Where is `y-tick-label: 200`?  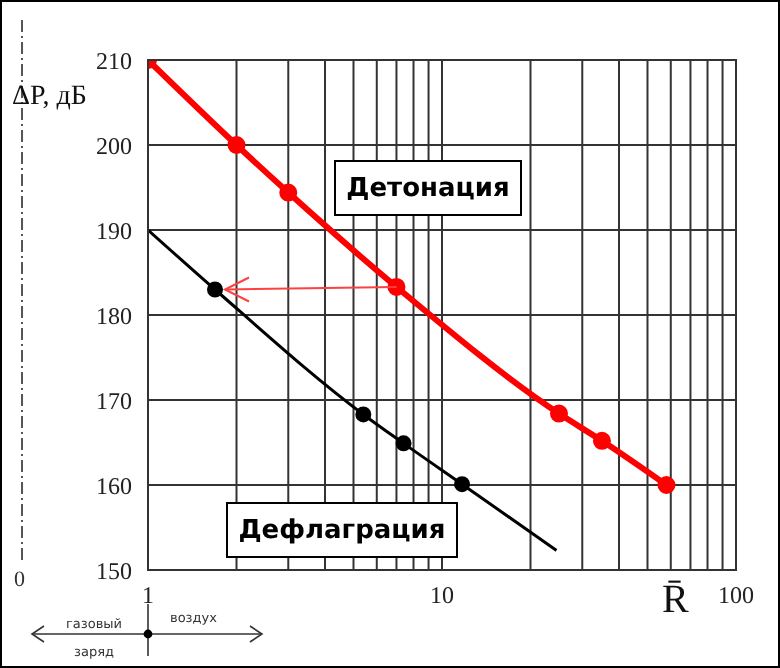 y-tick-label: 200 is located at coordinates (114, 145).